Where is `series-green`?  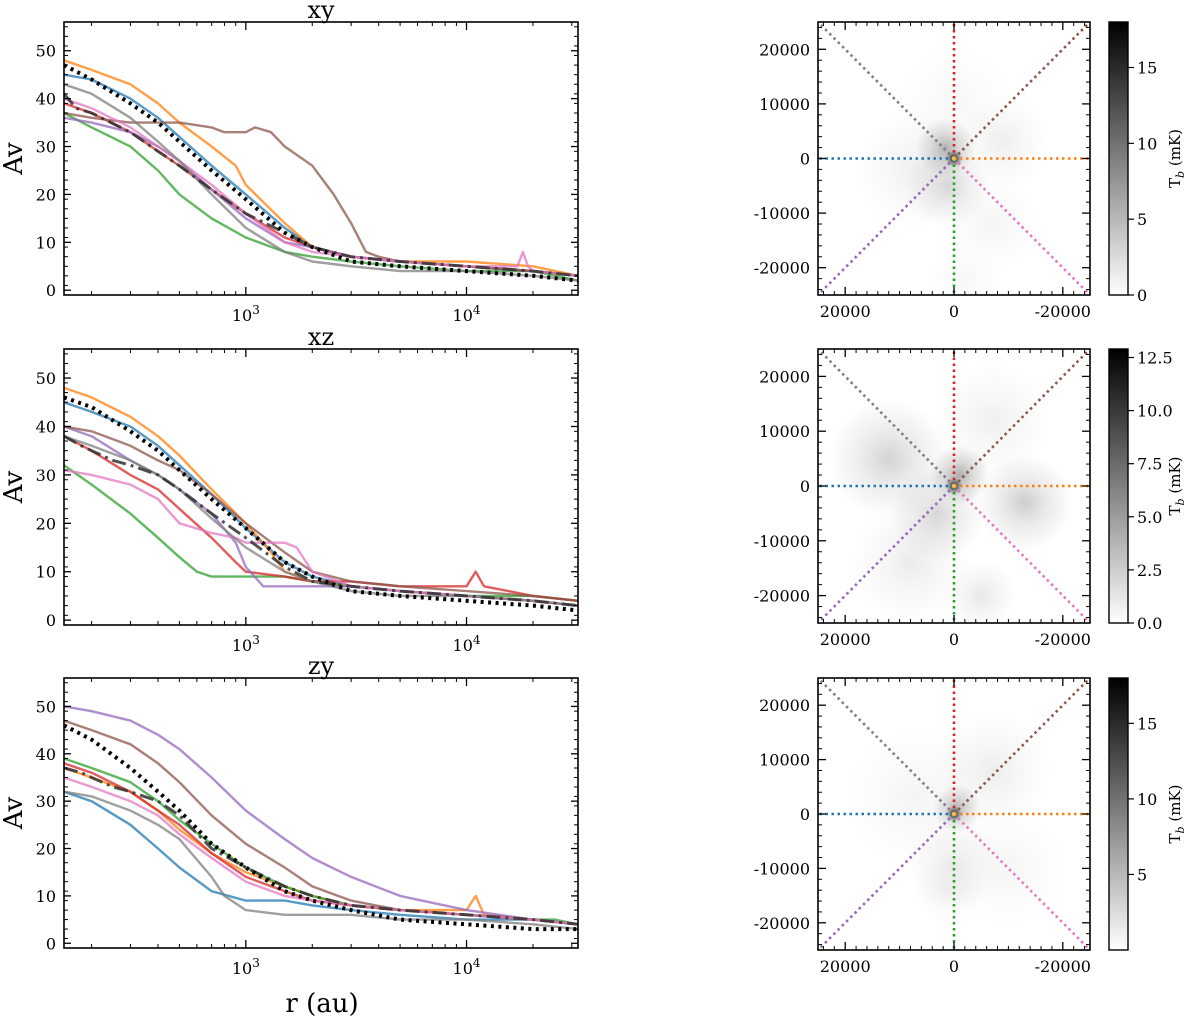
series-green is located at coordinates (321, 841).